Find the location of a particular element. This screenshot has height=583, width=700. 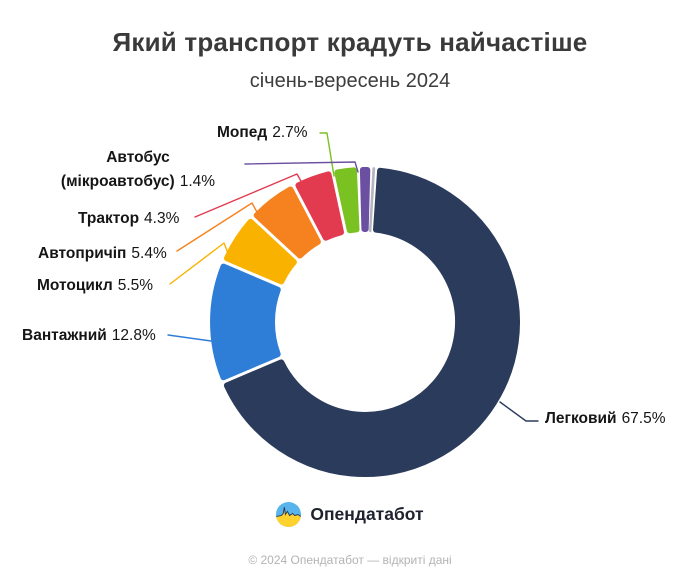

callout-value: 67.5% is located at coordinates (643, 418).